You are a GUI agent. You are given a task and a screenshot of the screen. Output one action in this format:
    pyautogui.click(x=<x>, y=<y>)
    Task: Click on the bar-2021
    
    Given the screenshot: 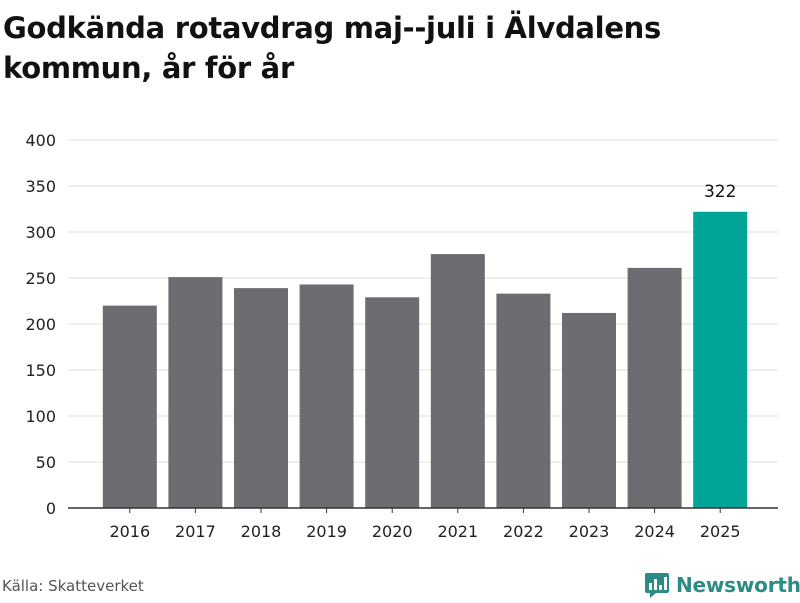 What is the action you would take?
    pyautogui.click(x=457, y=381)
    